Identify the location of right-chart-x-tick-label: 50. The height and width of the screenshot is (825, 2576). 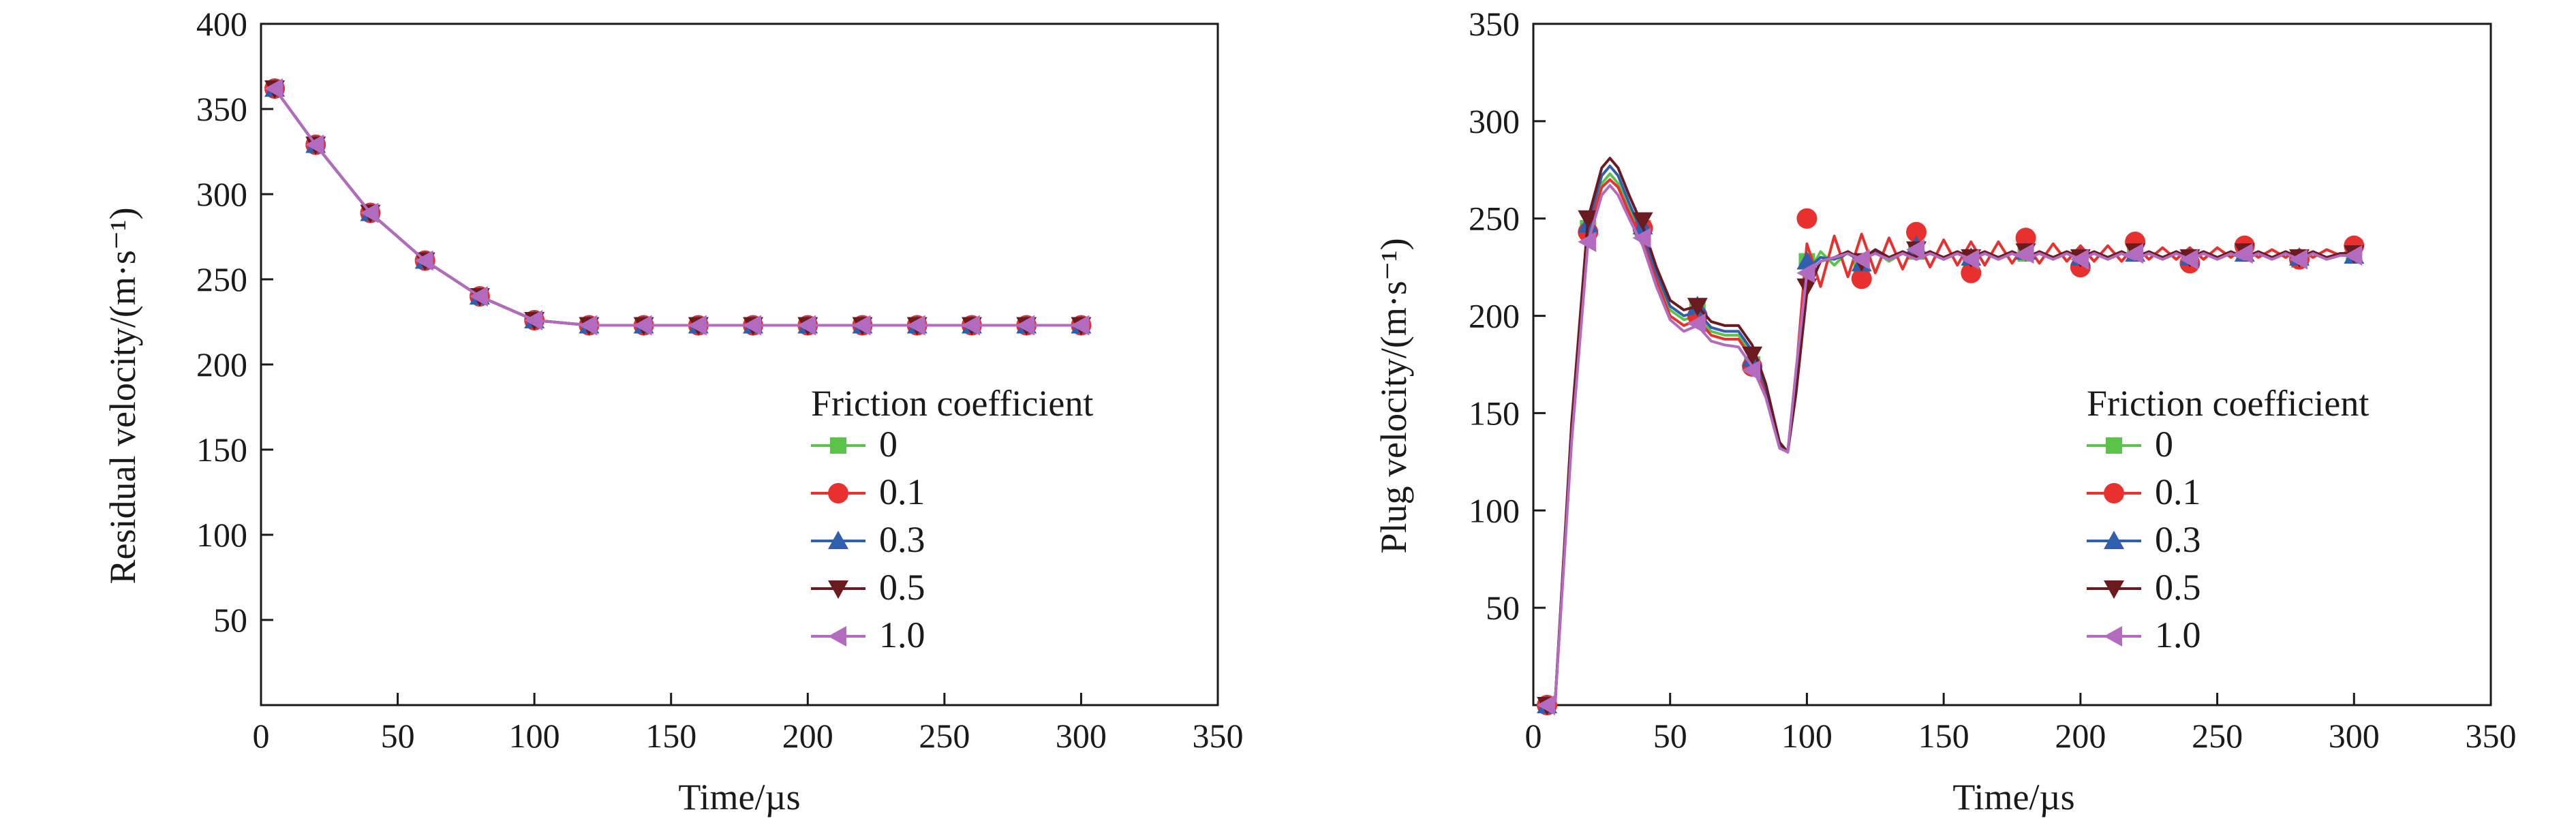
(1670, 736).